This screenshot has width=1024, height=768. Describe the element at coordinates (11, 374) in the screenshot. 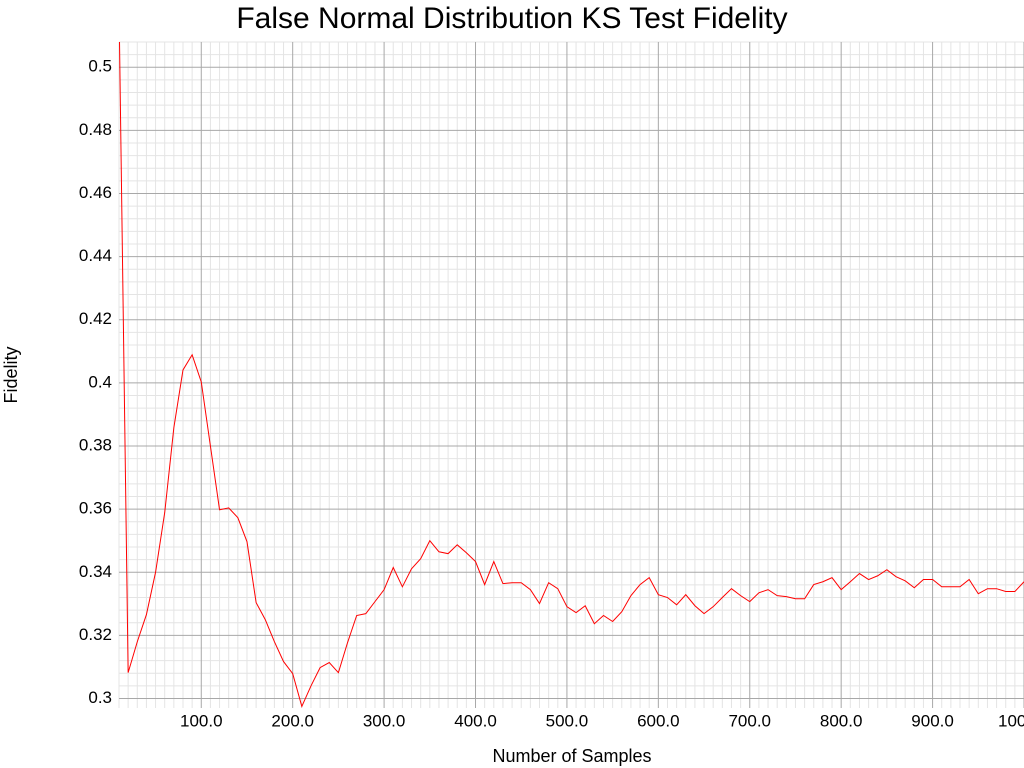

I see `y-axis-title: Fidelity` at that location.